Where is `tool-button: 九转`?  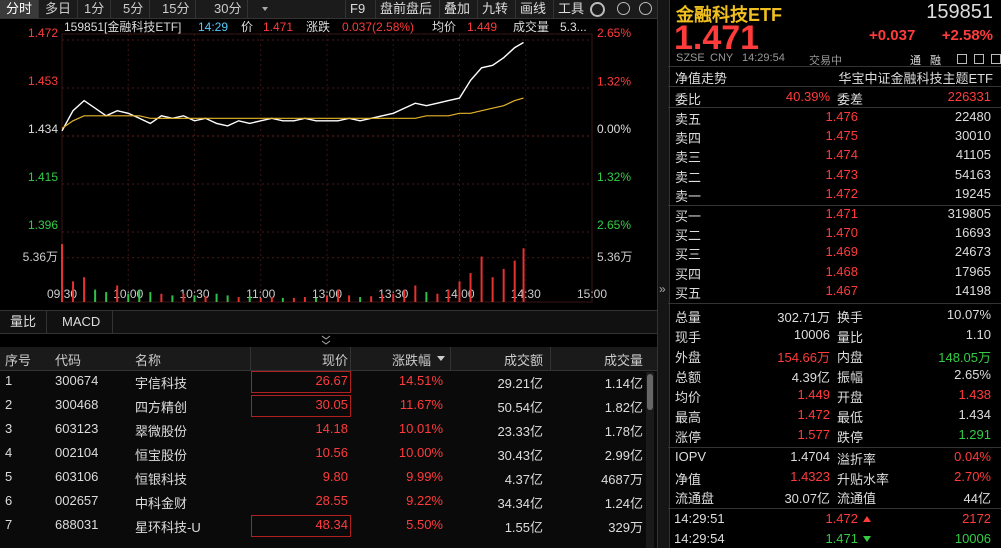 tool-button: 九转 is located at coordinates (494, 9).